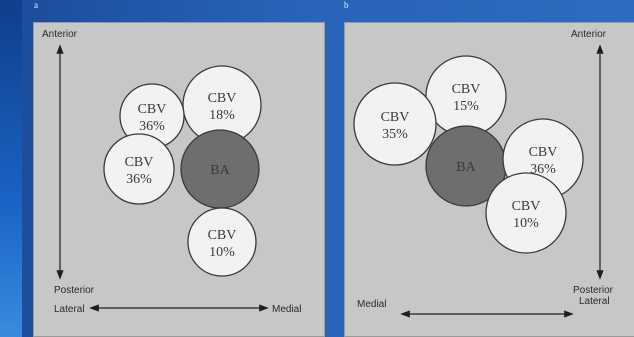 This screenshot has width=634, height=337. Describe the element at coordinates (36, 5) in the screenshot. I see `panel-a-corner-label: a` at that location.